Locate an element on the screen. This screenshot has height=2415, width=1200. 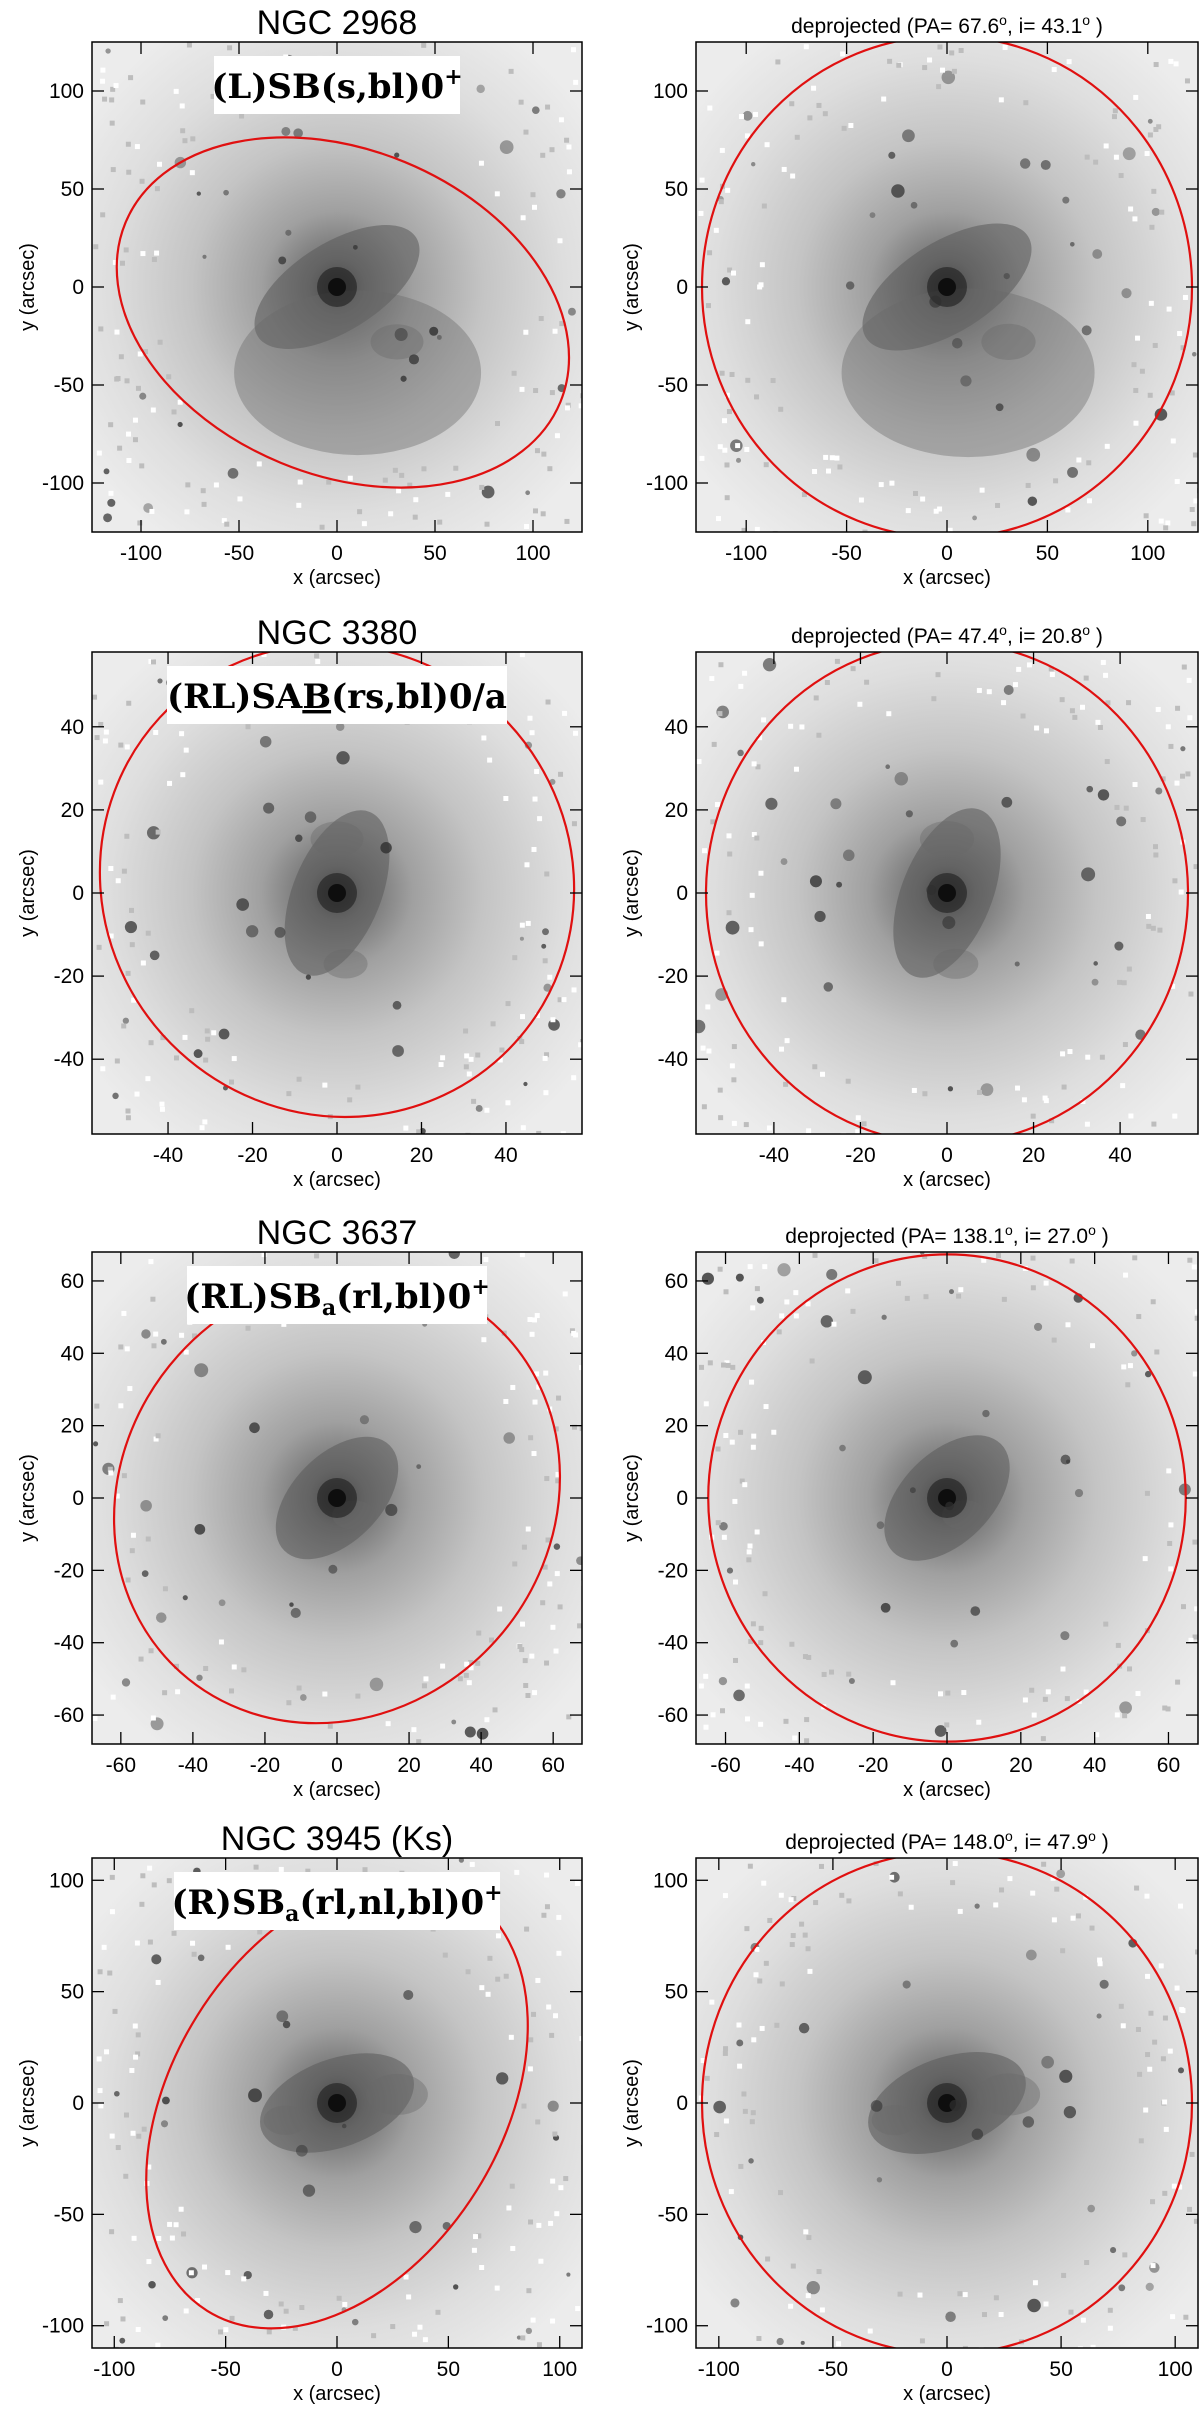
title-text: (PA= 138.1 is located at coordinates (953, 1236).